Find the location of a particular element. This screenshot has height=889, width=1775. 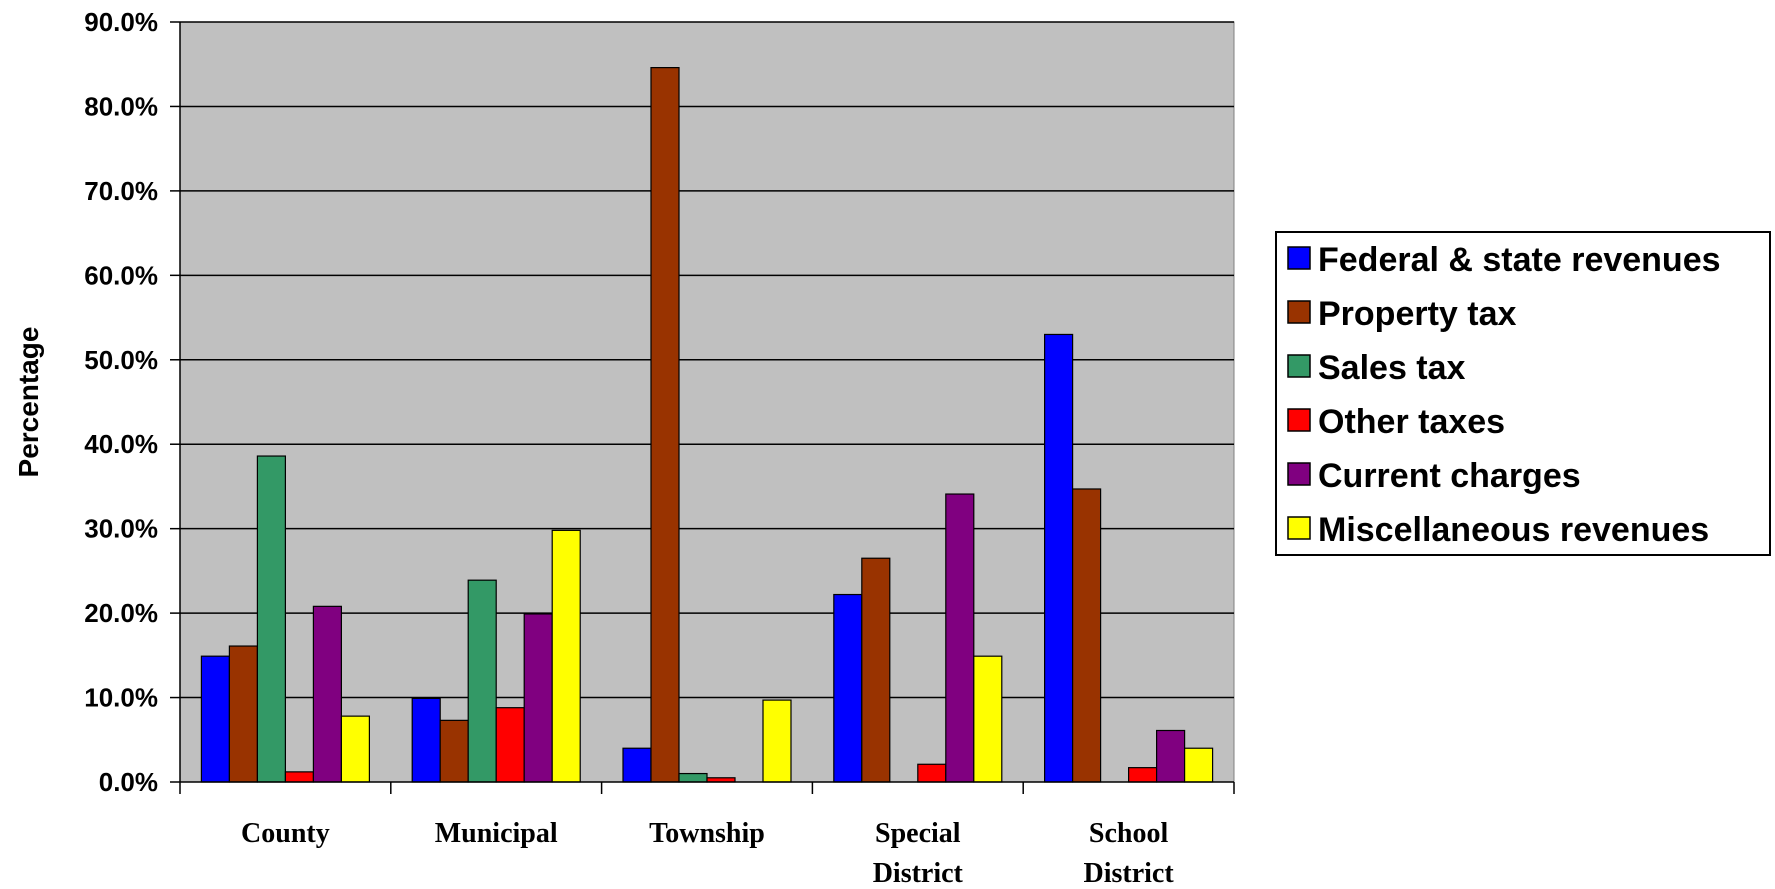

x-category-label: Township is located at coordinates (707, 833).